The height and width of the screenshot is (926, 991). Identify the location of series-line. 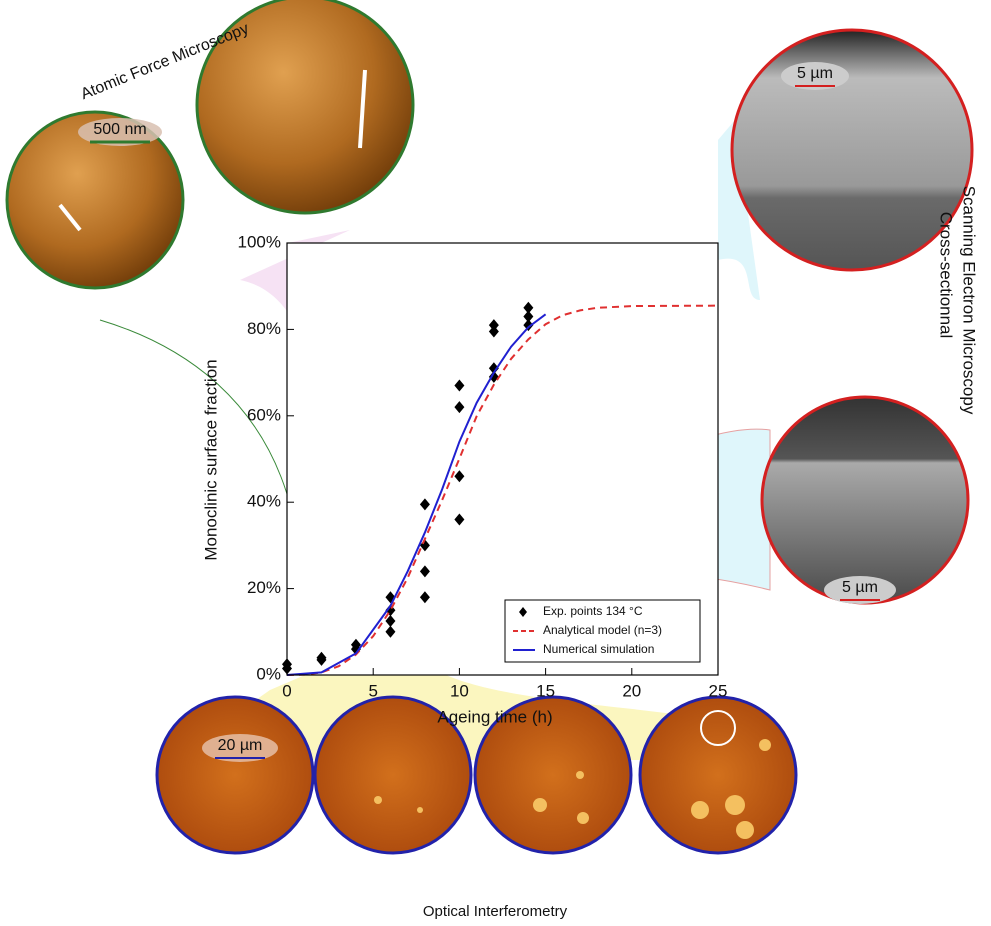
(416, 494).